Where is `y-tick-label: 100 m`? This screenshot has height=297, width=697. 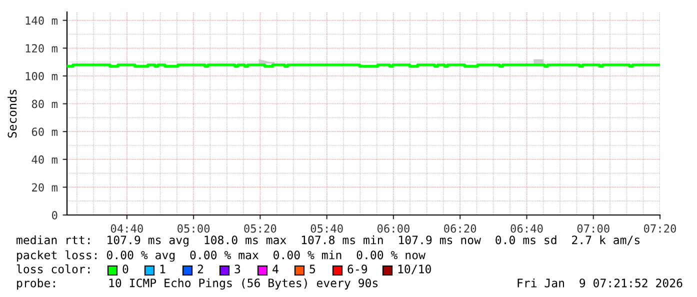 y-tick-label: 100 m is located at coordinates (42, 76).